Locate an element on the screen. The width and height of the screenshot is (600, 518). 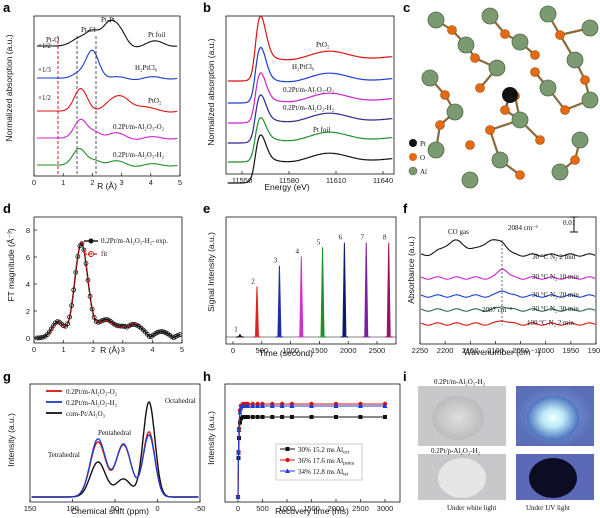
panel-b-x-ticklabel: 11640 is located at coordinates (383, 180).